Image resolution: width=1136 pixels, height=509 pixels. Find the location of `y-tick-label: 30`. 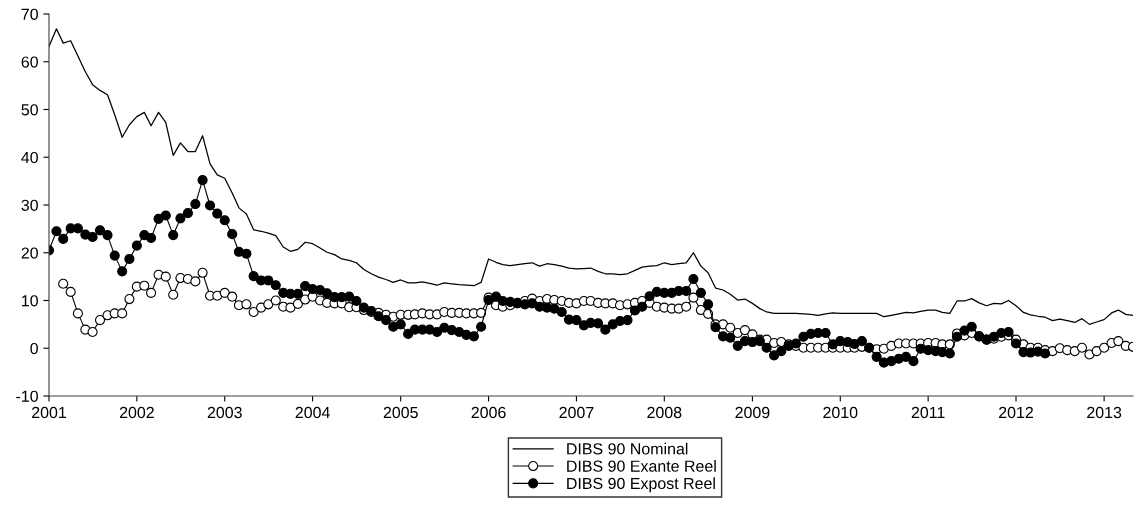

y-tick-label: 30 is located at coordinates (29, 205).